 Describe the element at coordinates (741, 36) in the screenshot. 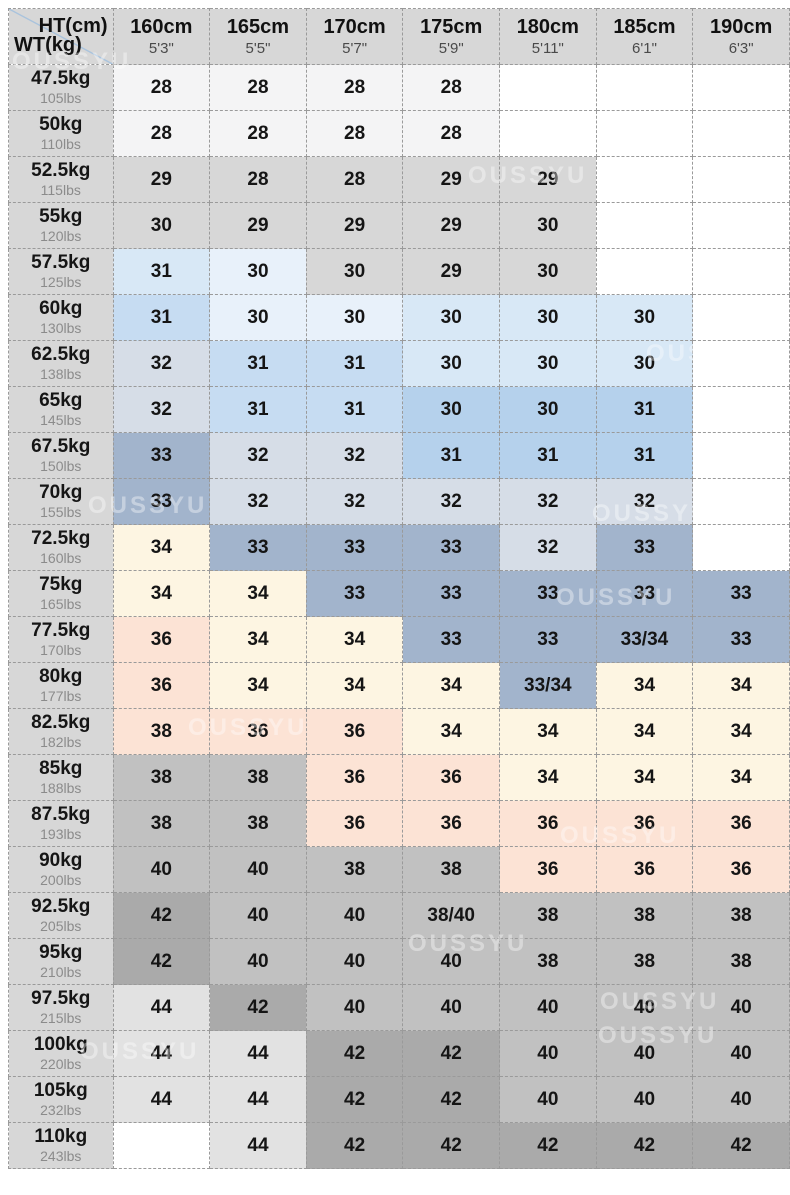

I see `column-header-190cm: 190cm 6'3"` at that location.